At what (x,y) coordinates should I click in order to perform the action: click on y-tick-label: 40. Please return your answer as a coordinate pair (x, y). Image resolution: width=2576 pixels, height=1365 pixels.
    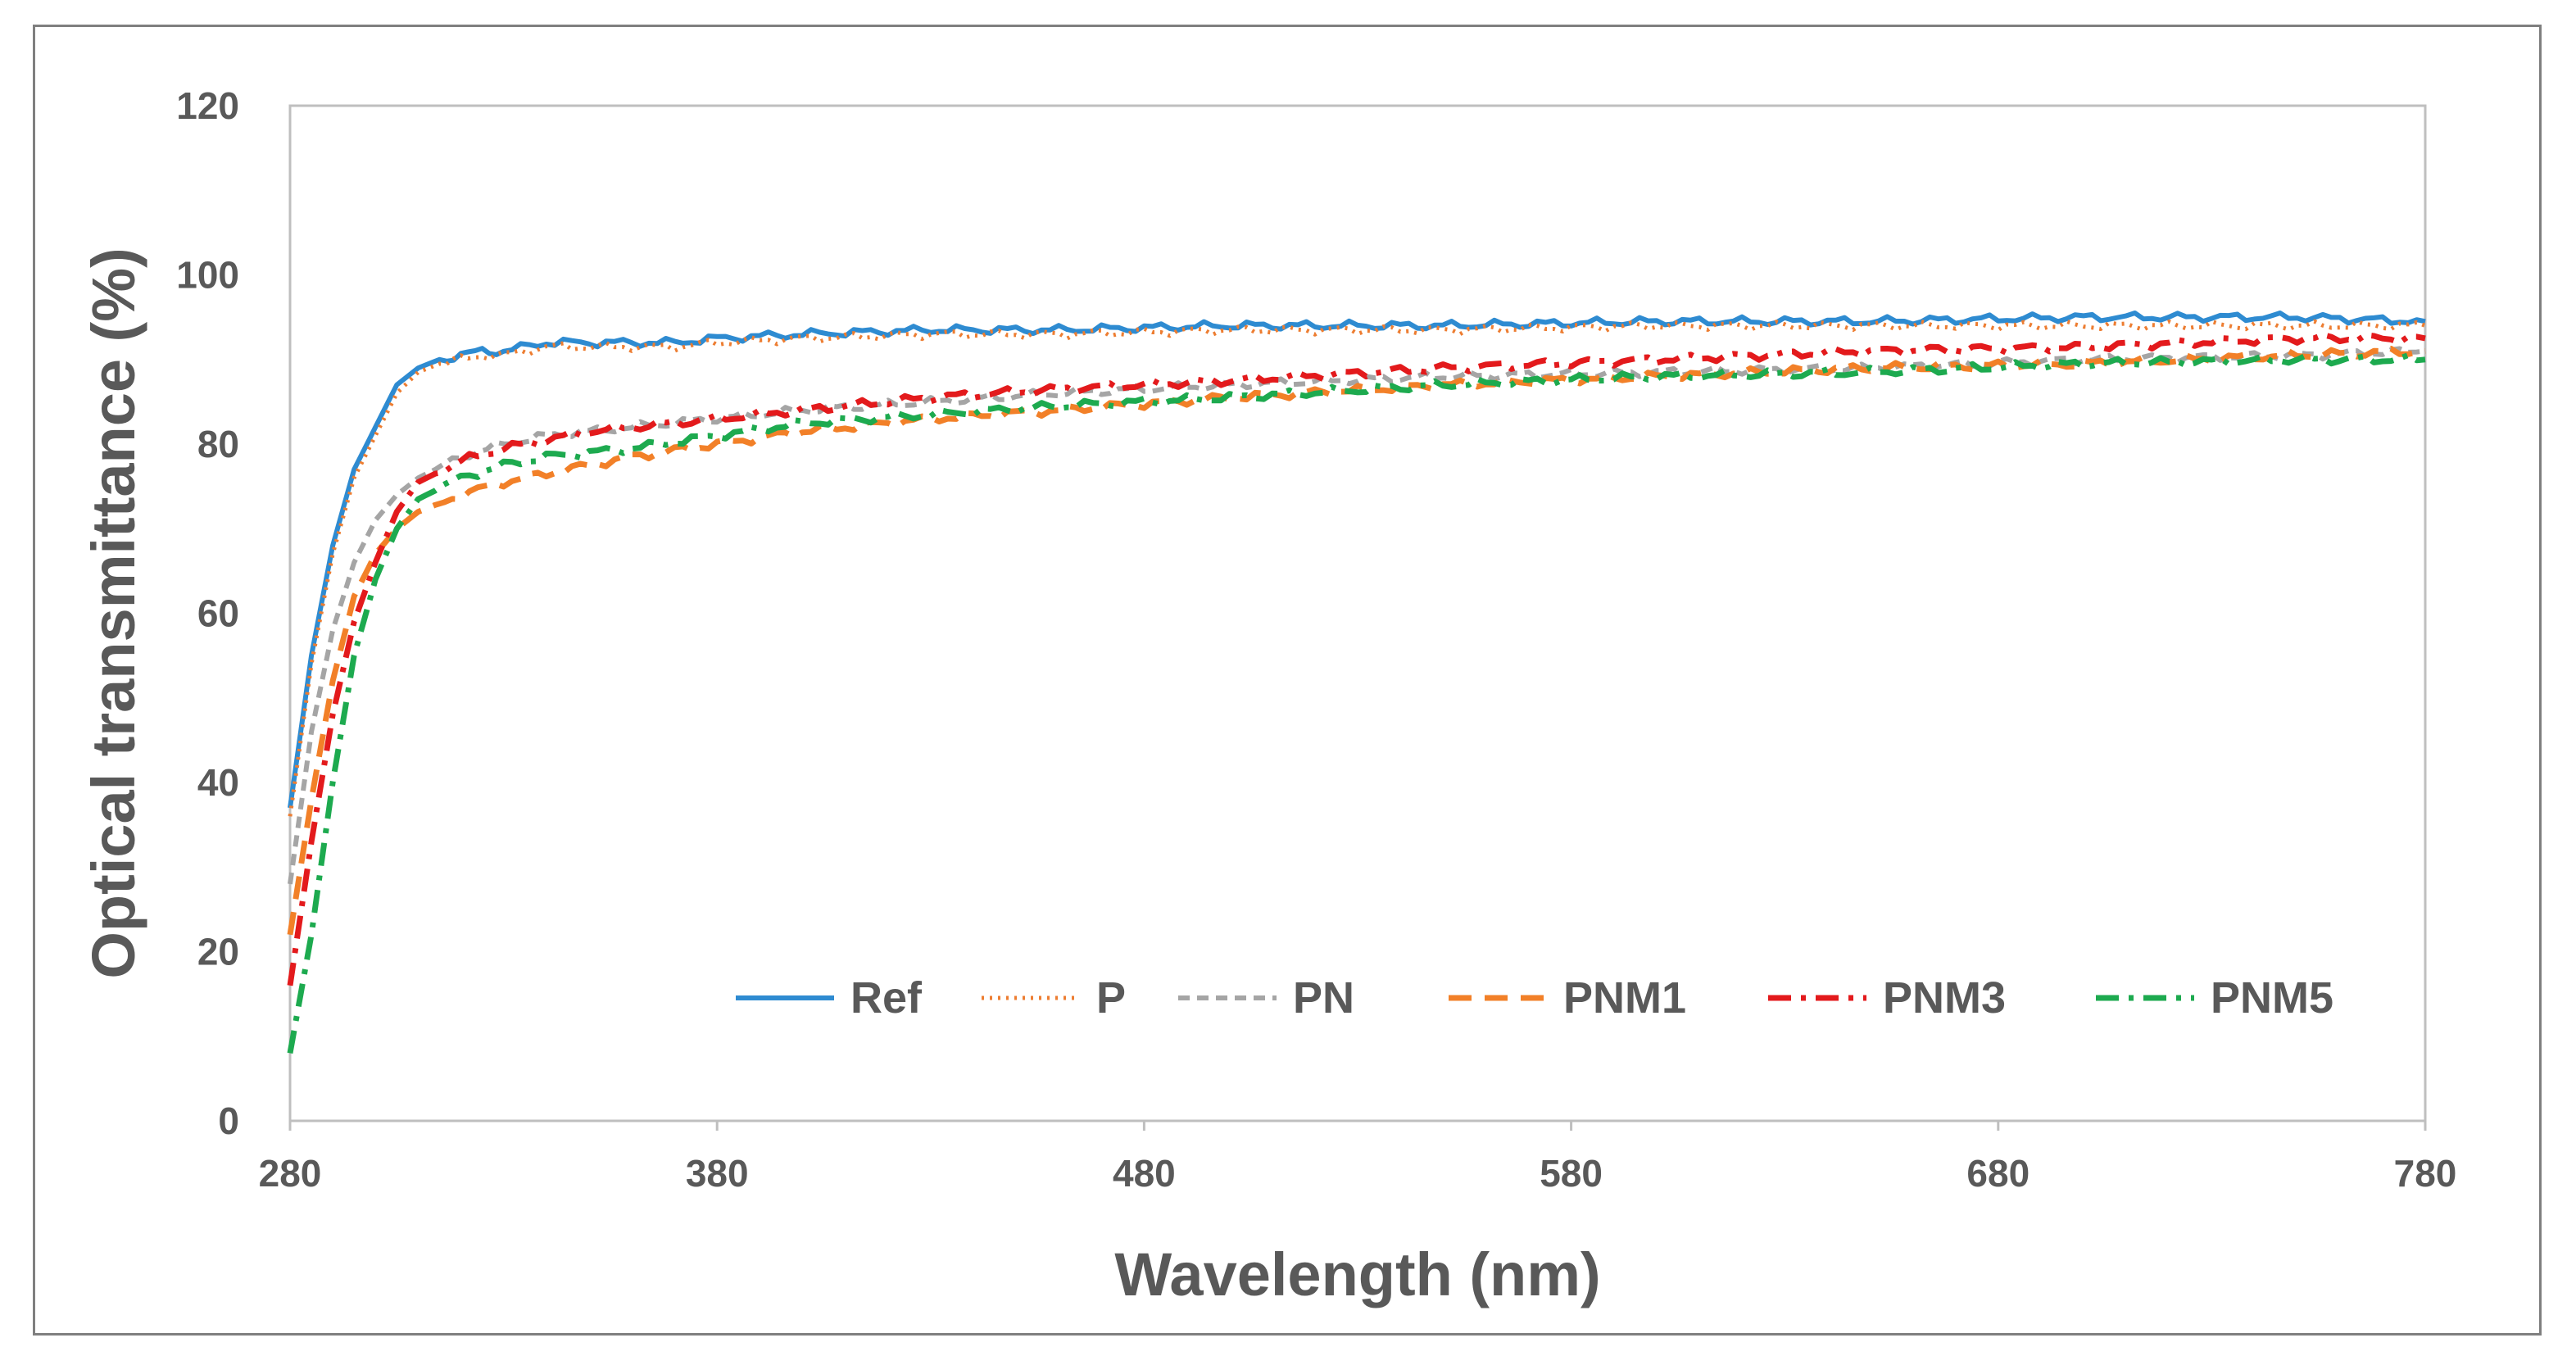
    Looking at the image, I should click on (218, 782).